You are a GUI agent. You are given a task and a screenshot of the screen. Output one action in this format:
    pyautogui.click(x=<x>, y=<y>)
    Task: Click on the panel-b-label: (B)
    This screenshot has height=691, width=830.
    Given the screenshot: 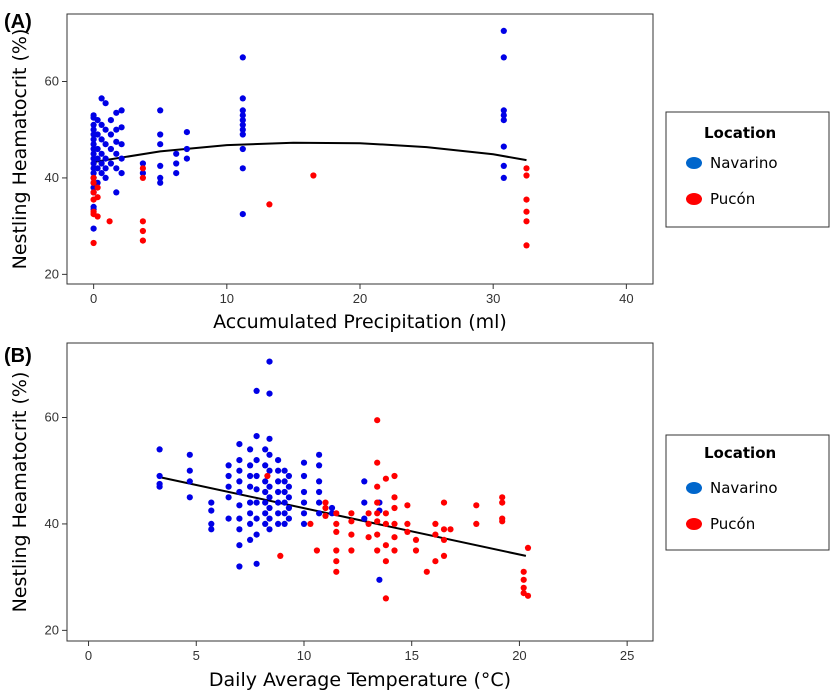 What is the action you would take?
    pyautogui.click(x=18, y=356)
    